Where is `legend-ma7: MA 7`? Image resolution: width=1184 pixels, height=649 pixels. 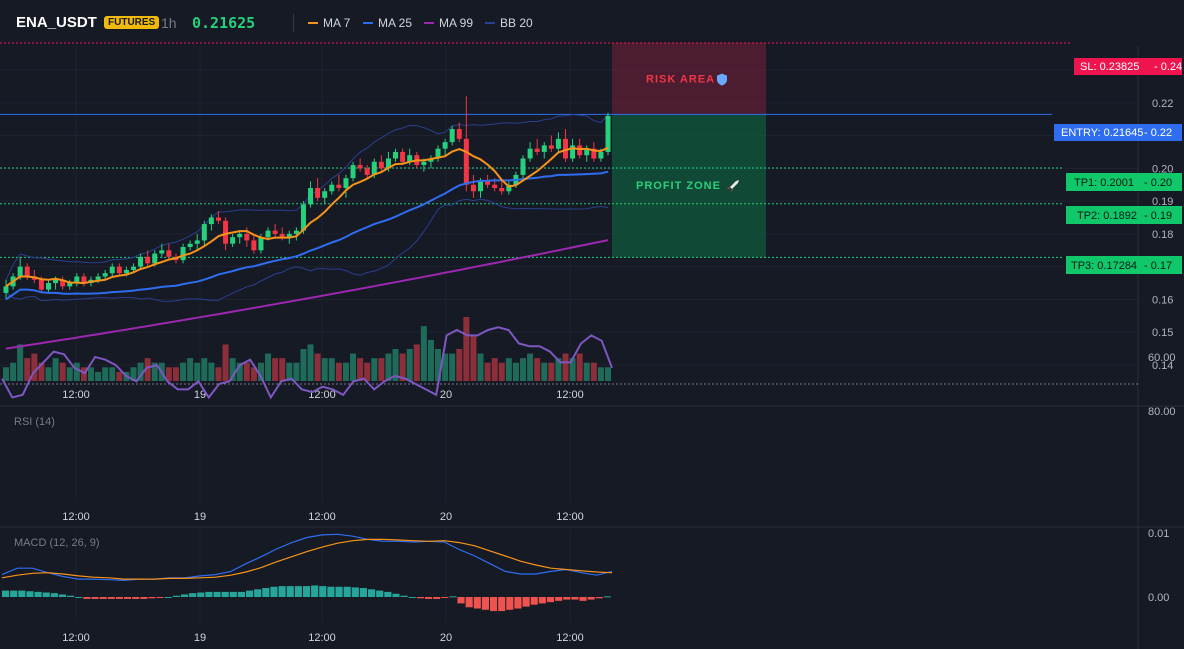
legend-ma7: MA 7 is located at coordinates (329, 23).